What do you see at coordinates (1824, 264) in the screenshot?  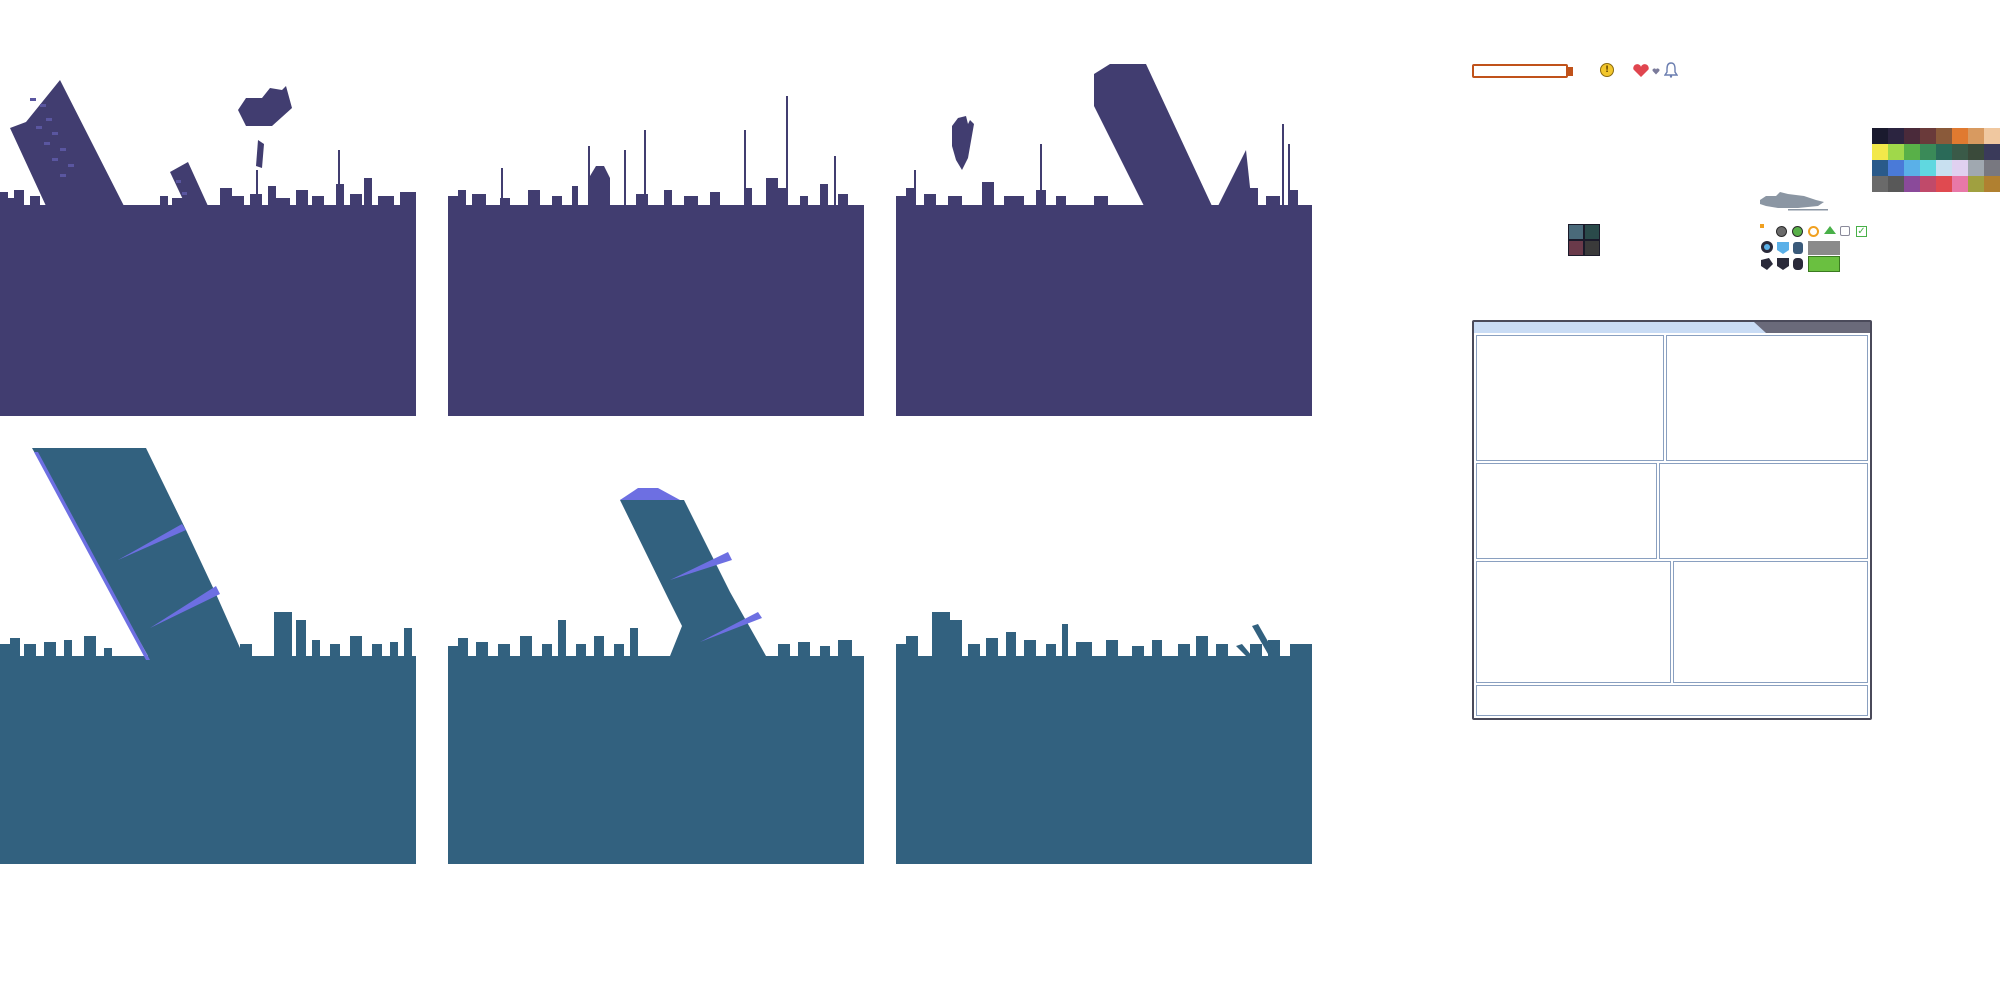 I see `green-bar-swatch` at bounding box center [1824, 264].